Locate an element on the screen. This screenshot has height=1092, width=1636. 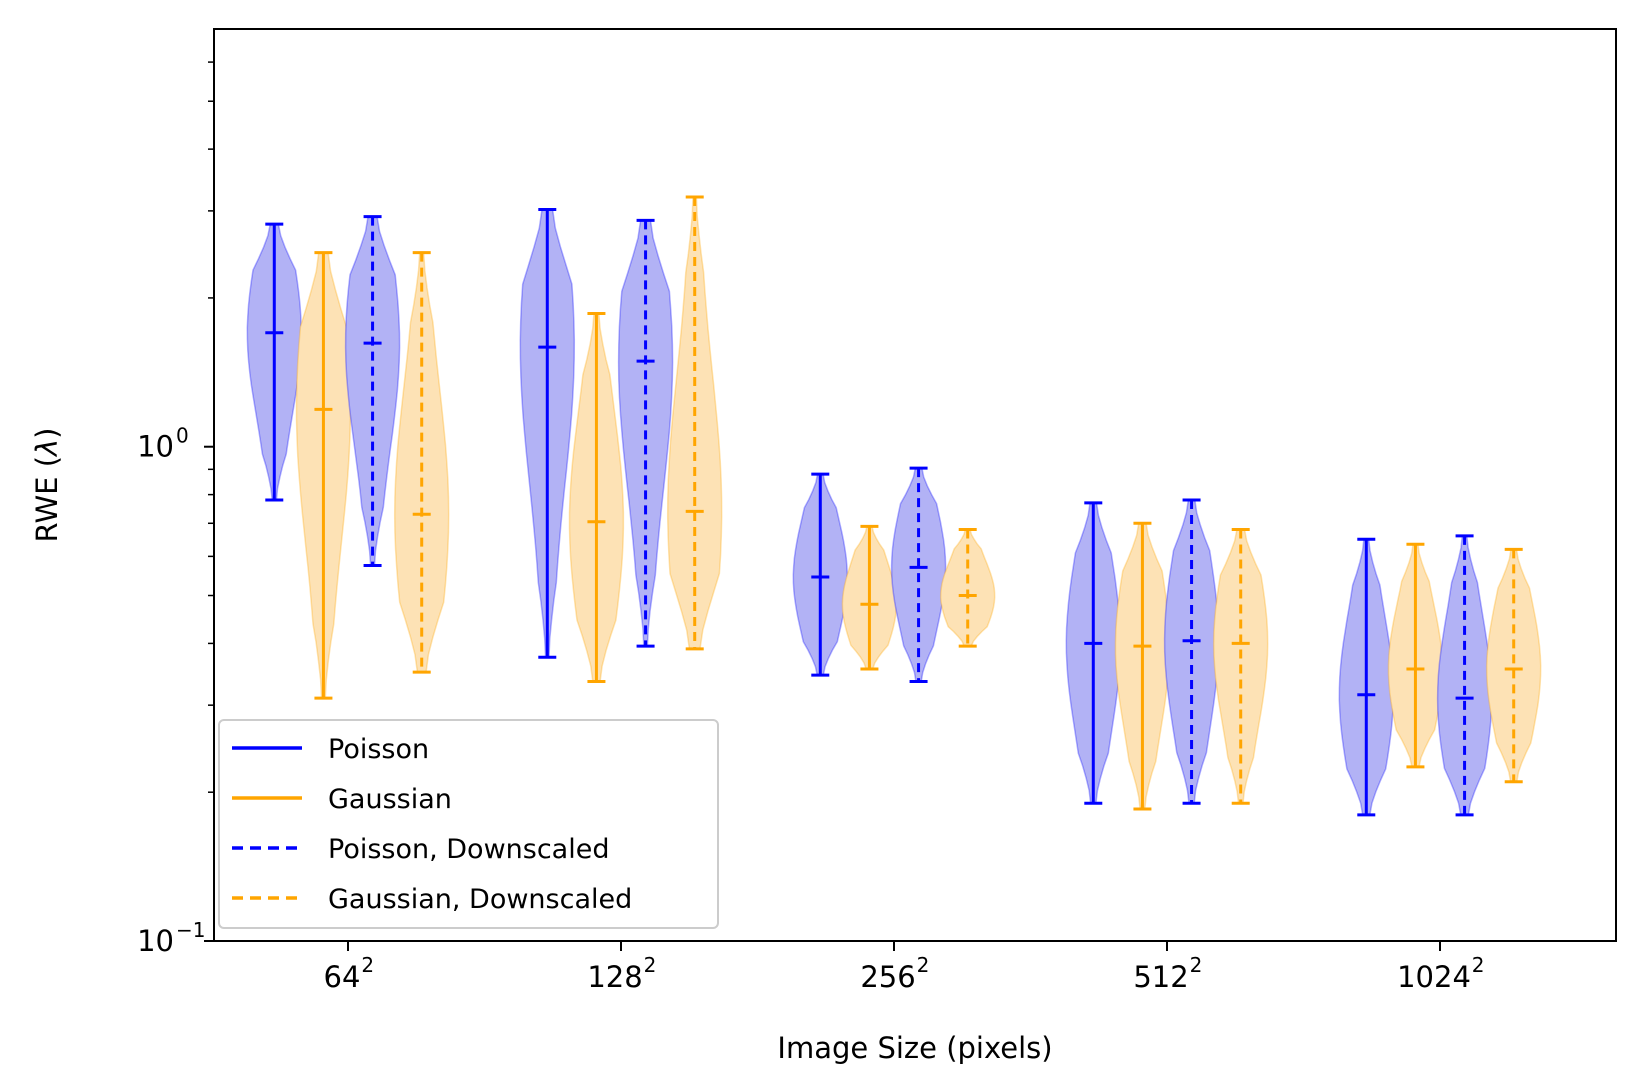
y-axis-label-symbol: λ is located at coordinates (47, 448).